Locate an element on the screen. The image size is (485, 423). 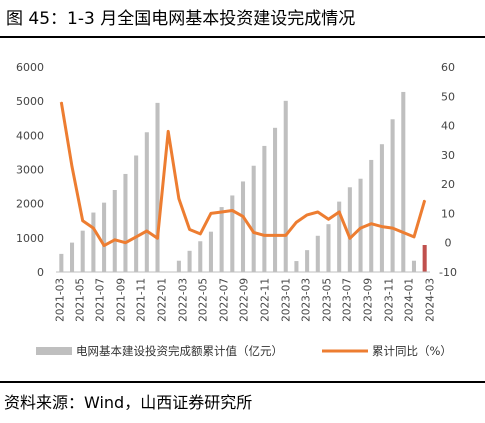
legend: 电网基本建设投资完成额累计值（亿元） 累计同比（%） is located at coordinates (244, 351).